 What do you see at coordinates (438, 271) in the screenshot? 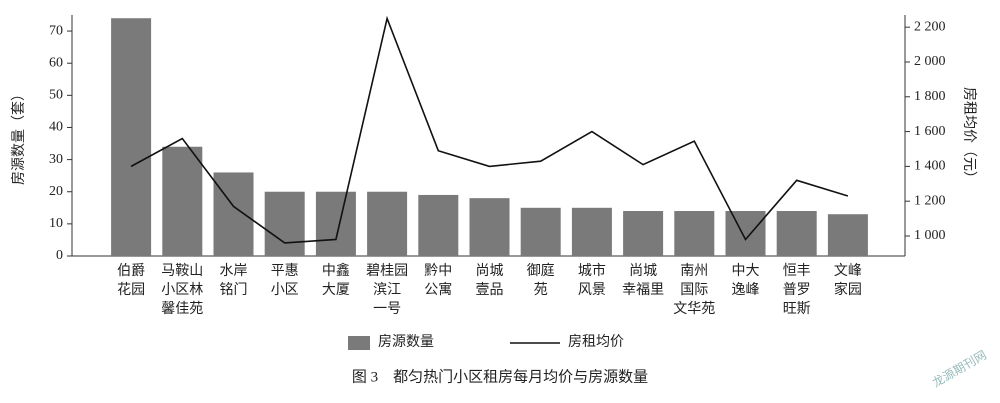
I see `x-tick-label: 黔中` at bounding box center [438, 271].